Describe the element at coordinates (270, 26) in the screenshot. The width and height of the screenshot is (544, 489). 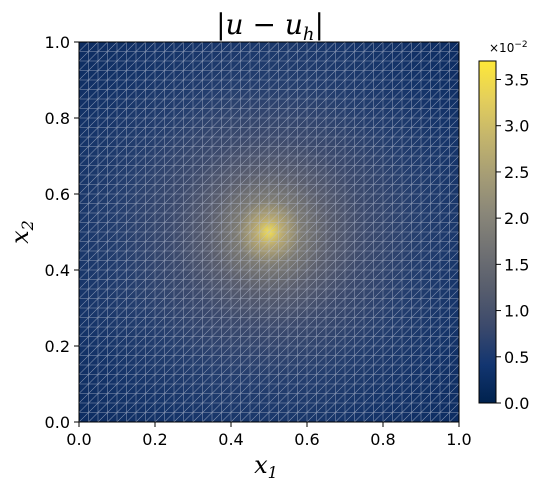
I see `chart-title: |u − uh|` at that location.